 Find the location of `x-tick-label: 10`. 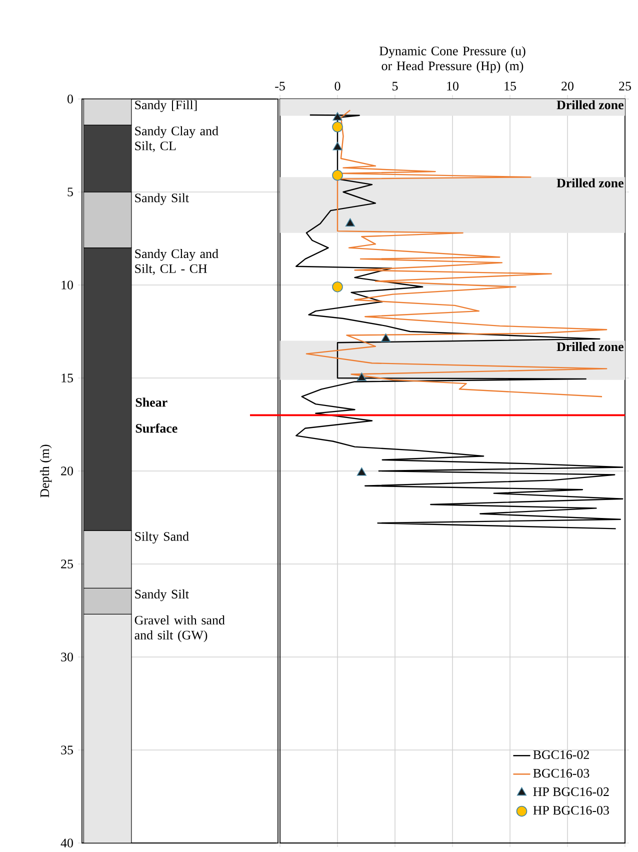

x-tick-label: 10 is located at coordinates (452, 86).